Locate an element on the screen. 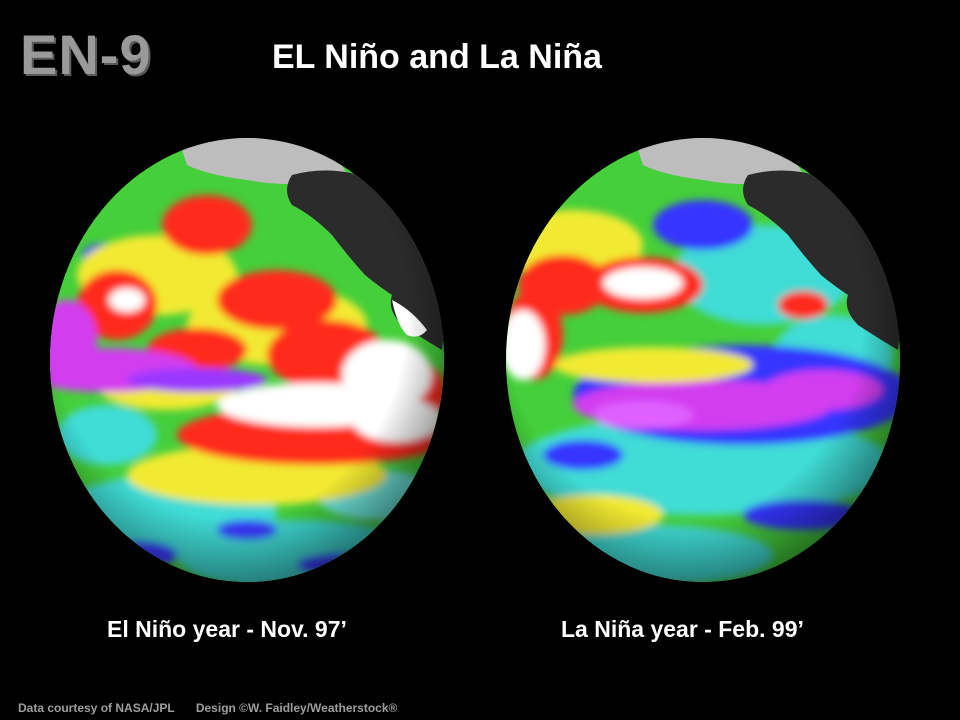  la-nina-caption: La Niña year - Feb. 99’ is located at coordinates (682, 629).